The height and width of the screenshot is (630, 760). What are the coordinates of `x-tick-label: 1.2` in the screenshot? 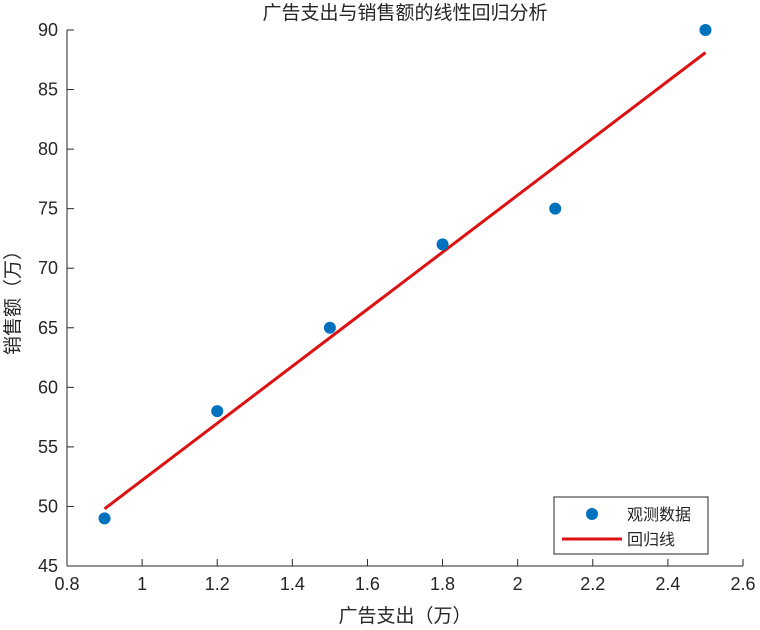 It's located at (217, 584).